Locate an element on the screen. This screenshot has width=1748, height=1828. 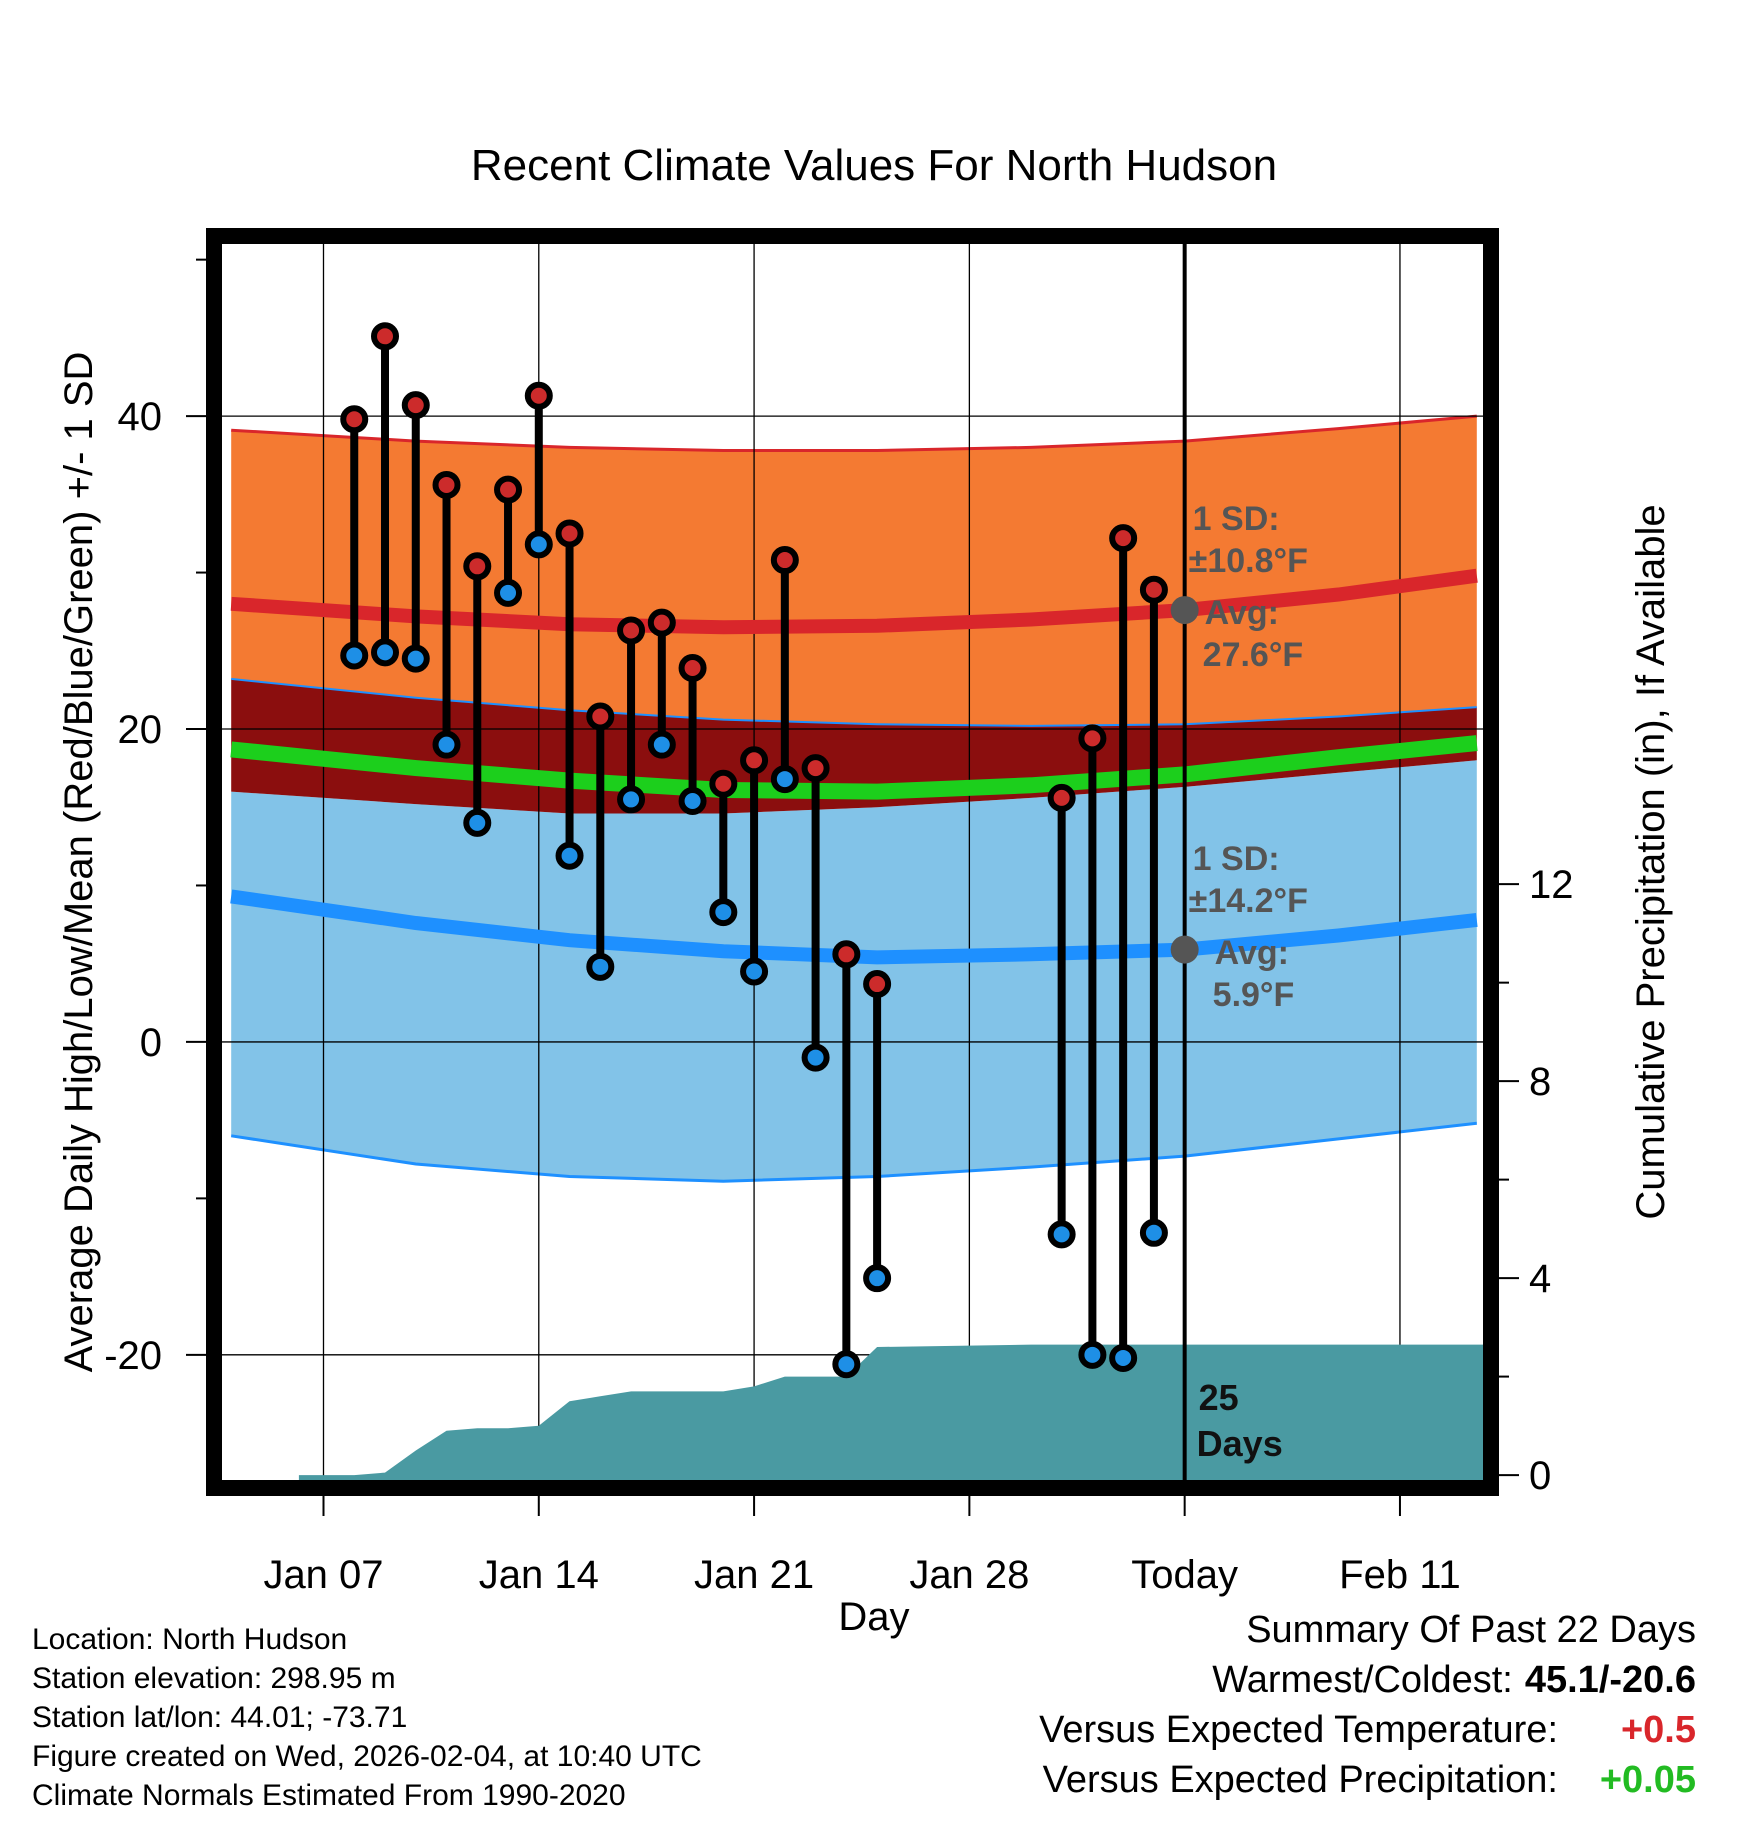
normals-text: Climate Normals Estimated From 1990-2020 is located at coordinates (329, 1795).